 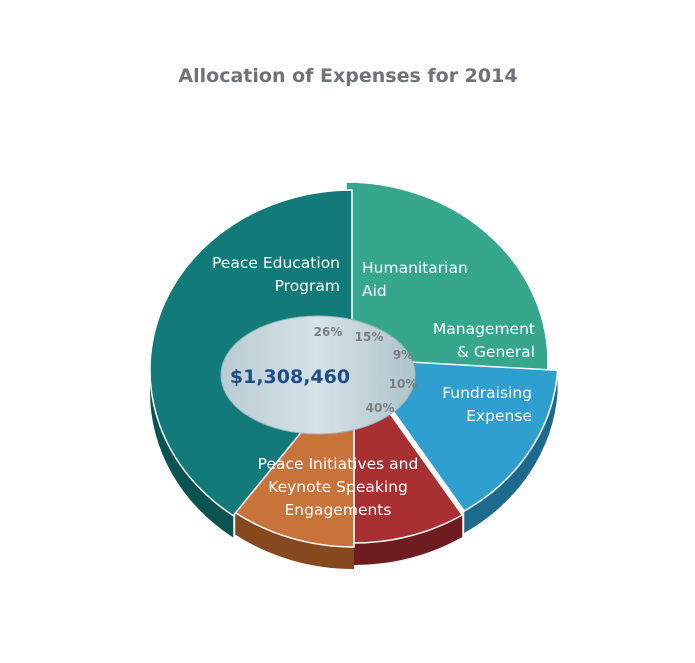 What do you see at coordinates (369, 337) in the screenshot?
I see `slice-percent-label: 15%` at bounding box center [369, 337].